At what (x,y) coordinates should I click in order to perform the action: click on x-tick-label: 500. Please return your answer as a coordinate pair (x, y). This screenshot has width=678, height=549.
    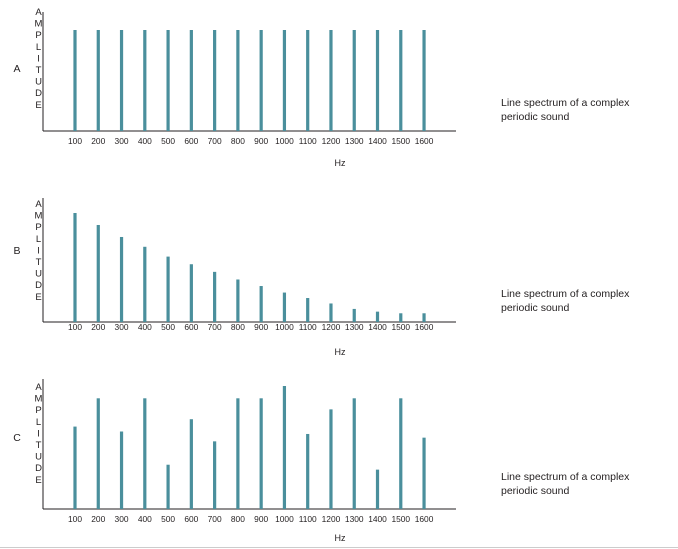
    Looking at the image, I should click on (168, 519).